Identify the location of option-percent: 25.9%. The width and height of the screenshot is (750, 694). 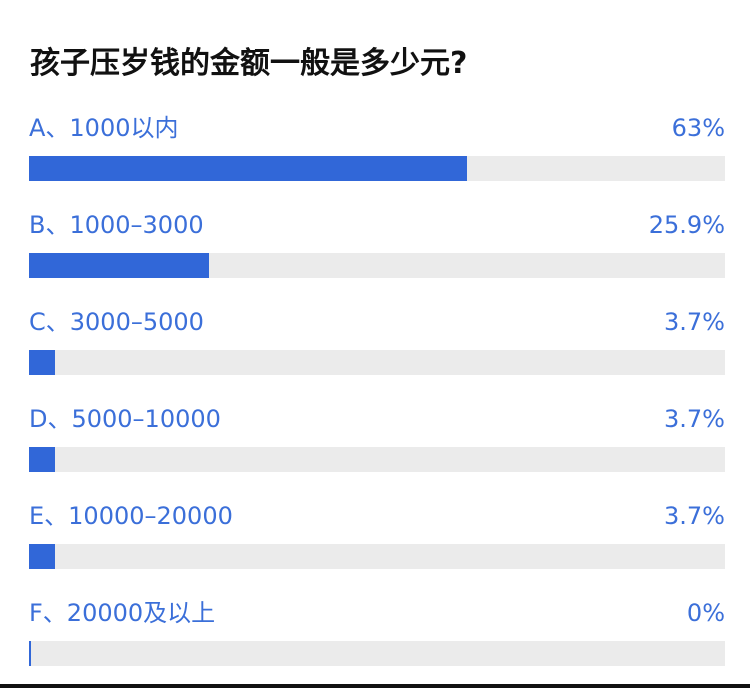
(686, 225).